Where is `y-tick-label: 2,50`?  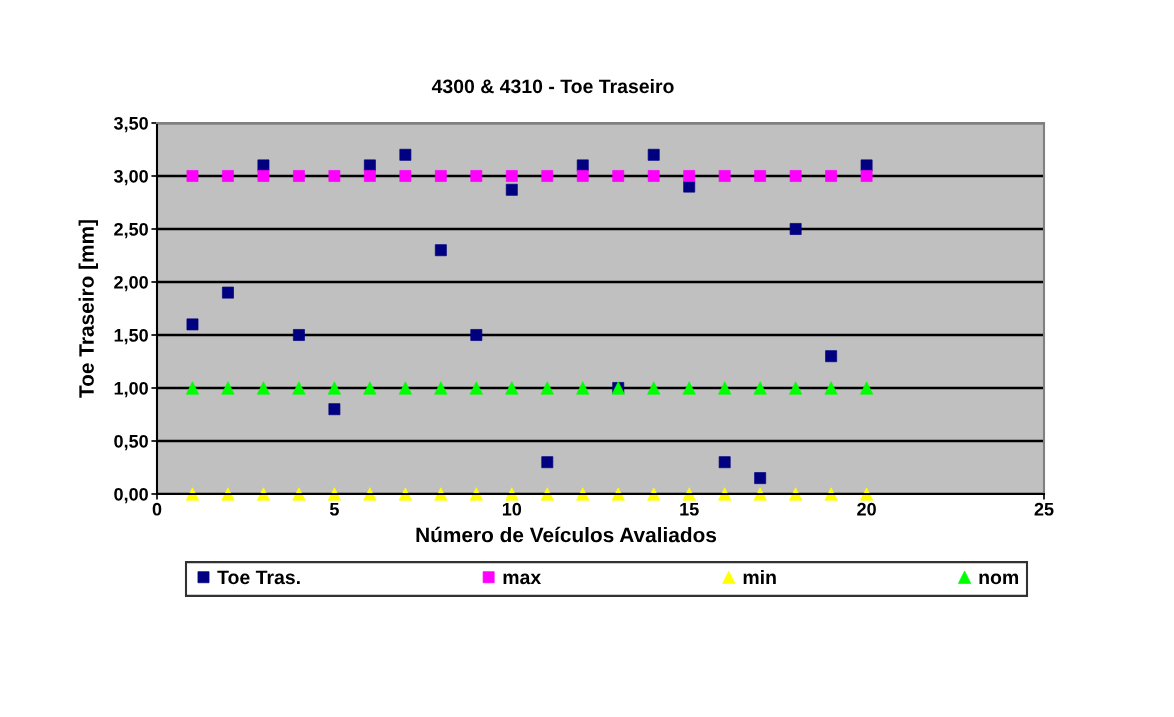
y-tick-label: 2,50 is located at coordinates (131, 230).